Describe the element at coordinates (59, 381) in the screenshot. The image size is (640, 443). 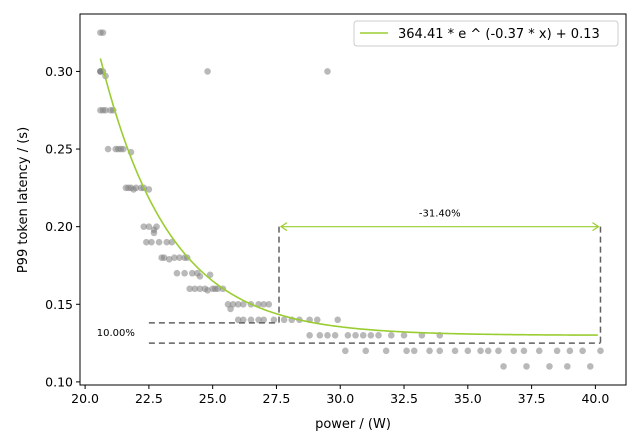
I see `y-tick-label: 0.10` at that location.